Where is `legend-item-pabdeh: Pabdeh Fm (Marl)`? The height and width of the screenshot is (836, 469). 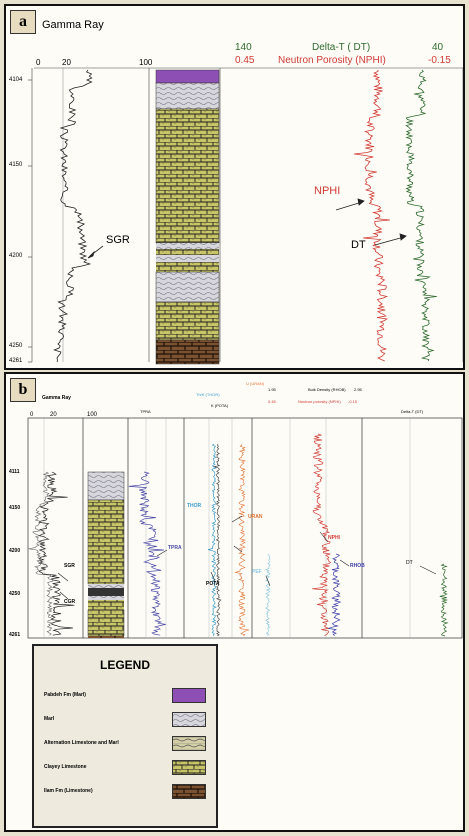 legend-item-pabdeh: Pabdeh Fm (Marl) is located at coordinates (129, 696).